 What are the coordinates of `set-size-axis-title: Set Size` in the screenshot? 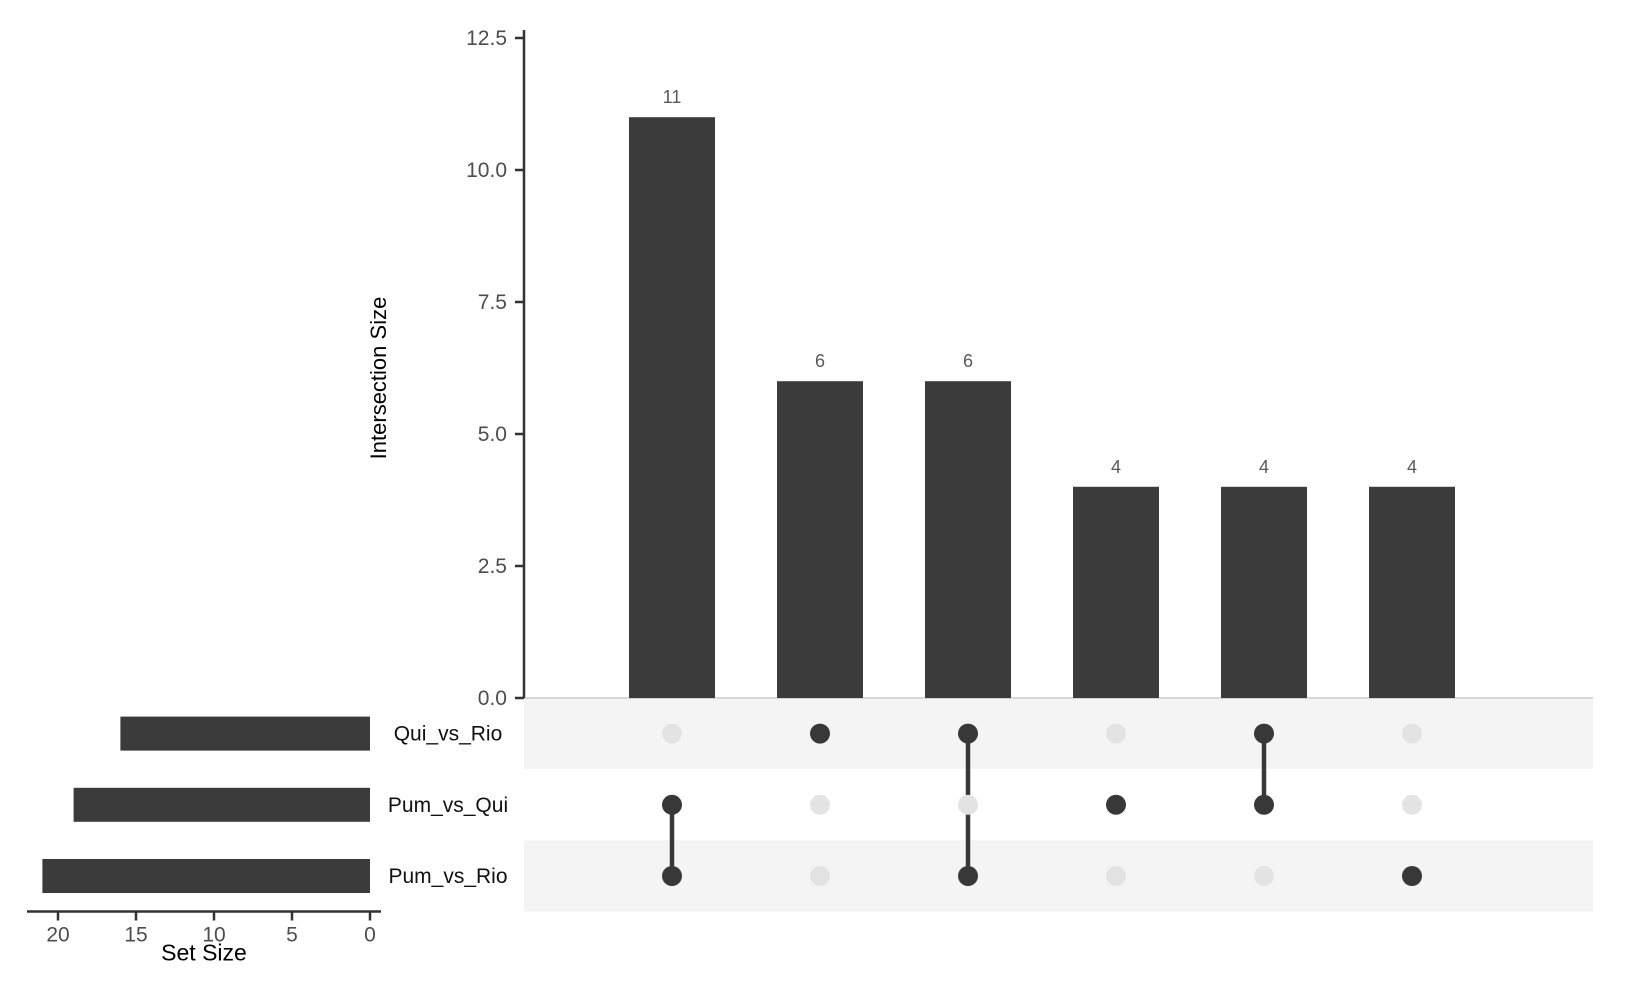 It's located at (204, 952).